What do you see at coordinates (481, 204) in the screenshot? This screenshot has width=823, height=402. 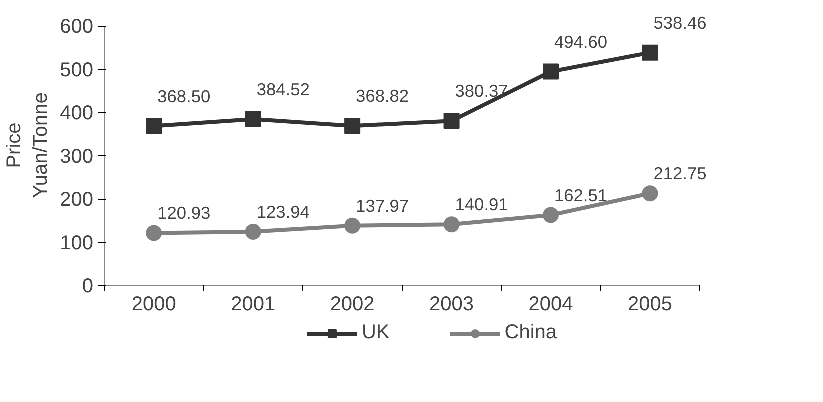 I see `data-label: 140.91` at bounding box center [481, 204].